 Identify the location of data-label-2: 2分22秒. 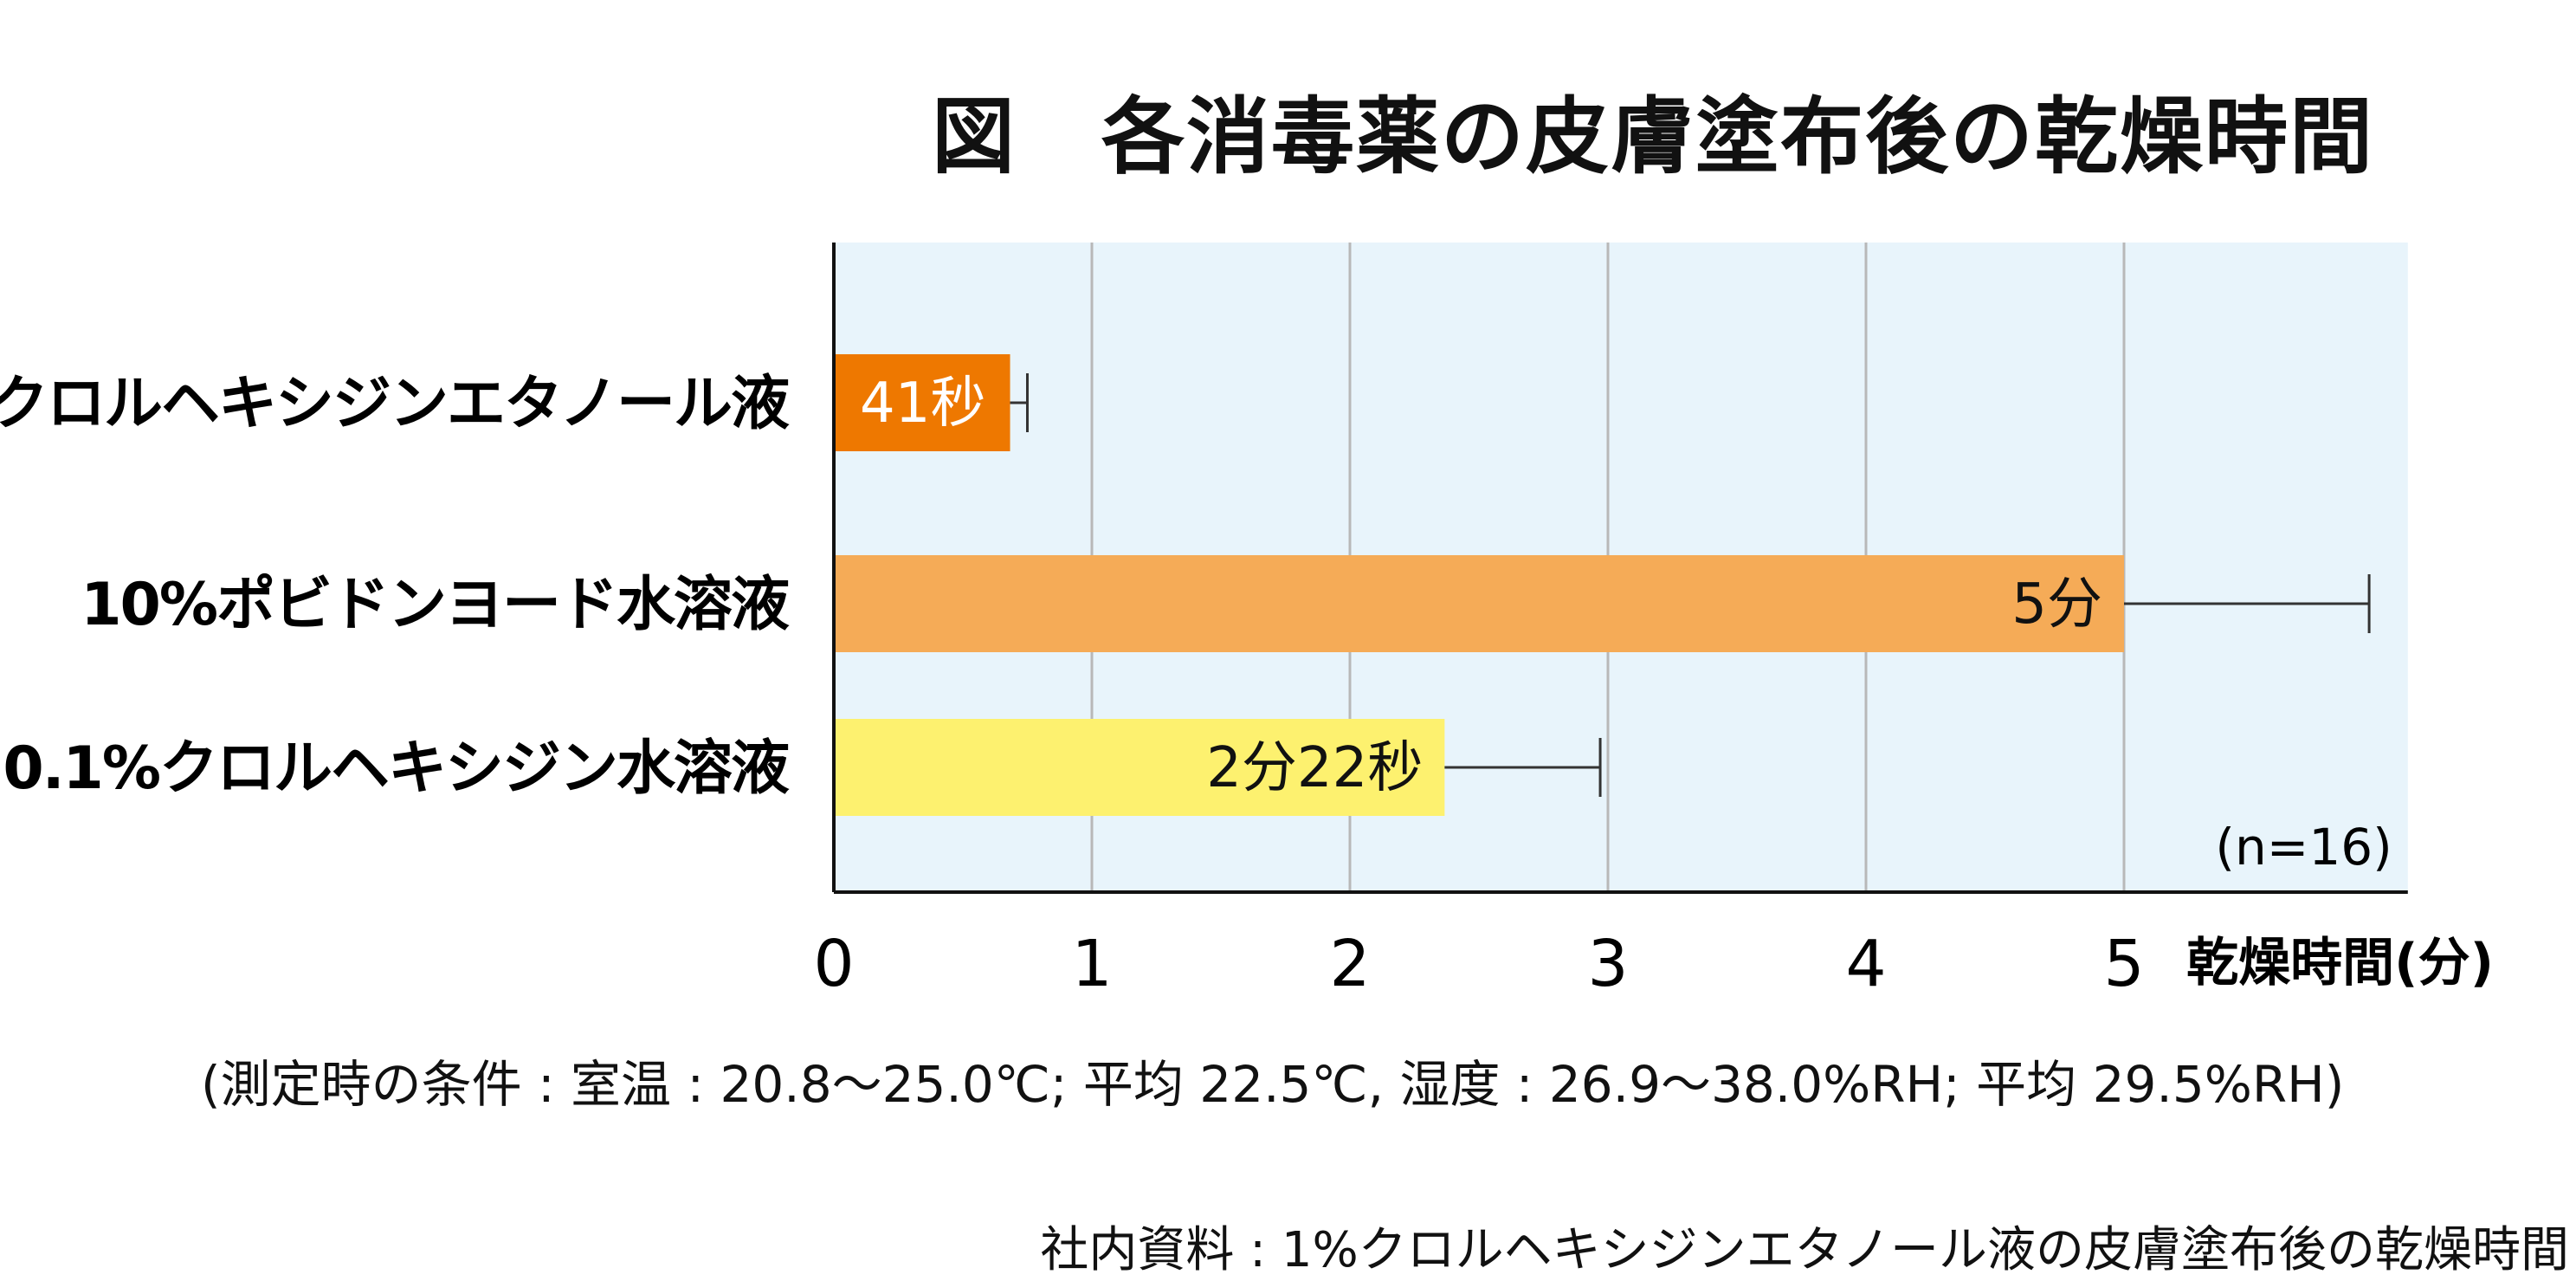
(1314, 768).